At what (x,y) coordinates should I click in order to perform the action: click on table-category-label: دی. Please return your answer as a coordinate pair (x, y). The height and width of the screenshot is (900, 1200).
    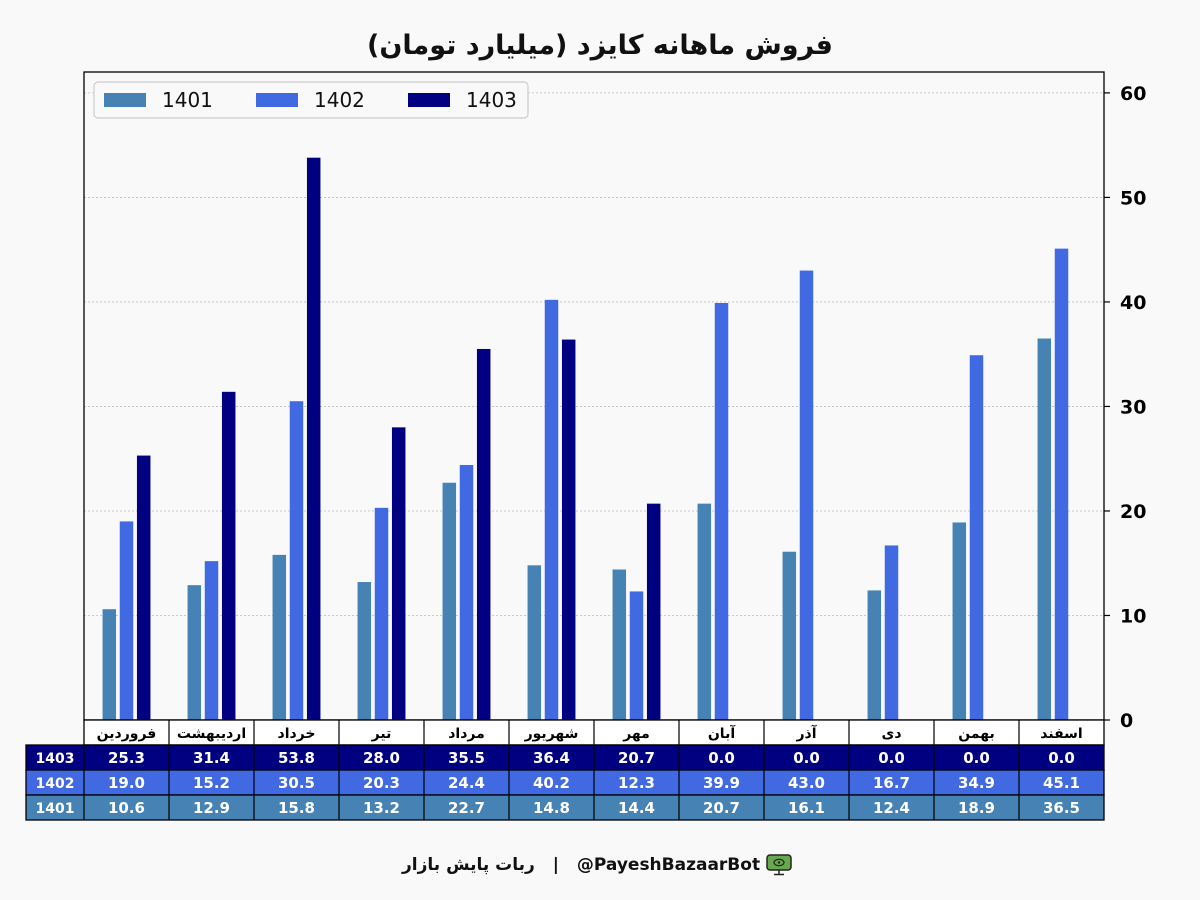
    Looking at the image, I should click on (891, 734).